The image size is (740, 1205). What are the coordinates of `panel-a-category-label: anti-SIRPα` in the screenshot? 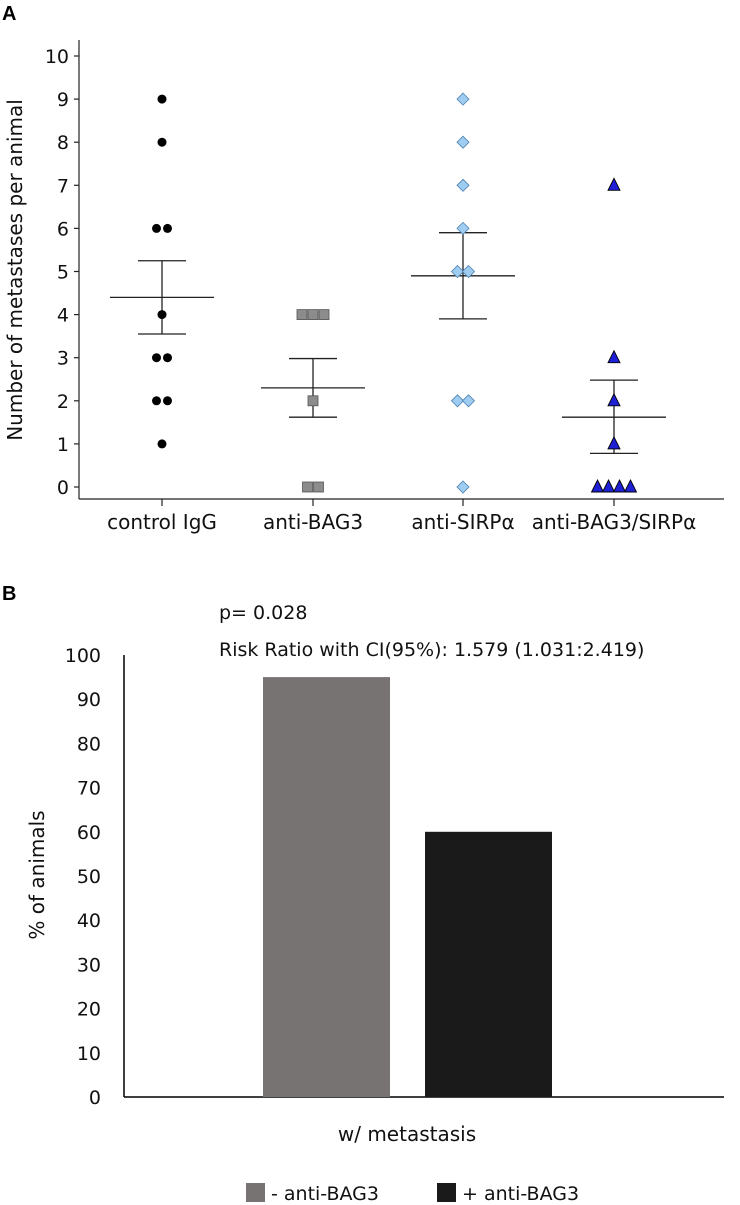 It's located at (462, 522).